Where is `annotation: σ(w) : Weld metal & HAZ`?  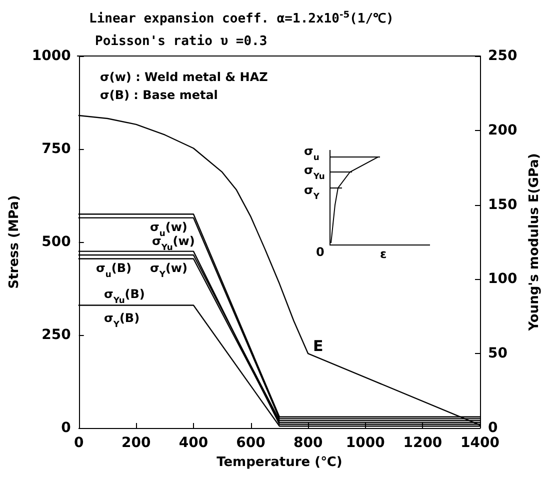 annotation: σ(w) : Weld metal & HAZ is located at coordinates (184, 77).